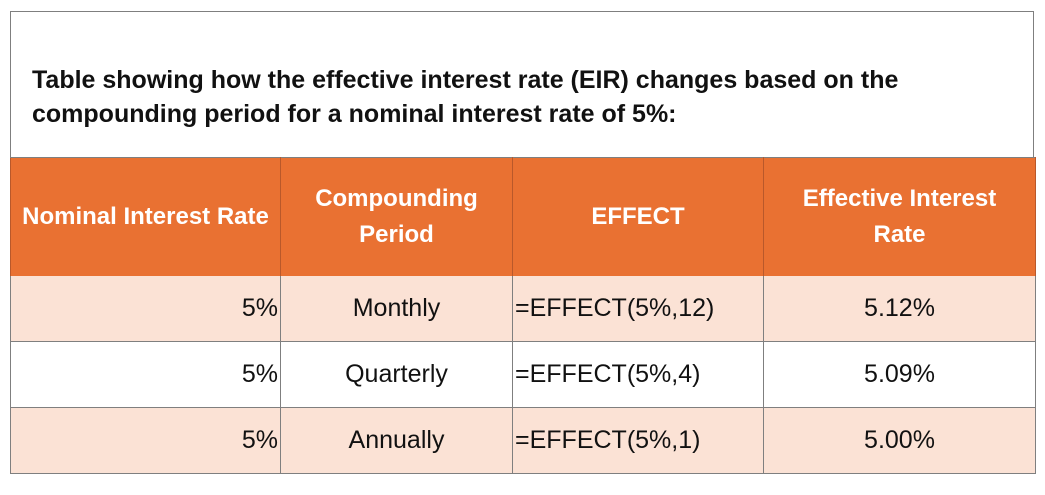 The image size is (1045, 495). What do you see at coordinates (638, 440) in the screenshot?
I see `cell-effect-formula: =EFFECT(5%,1)` at bounding box center [638, 440].